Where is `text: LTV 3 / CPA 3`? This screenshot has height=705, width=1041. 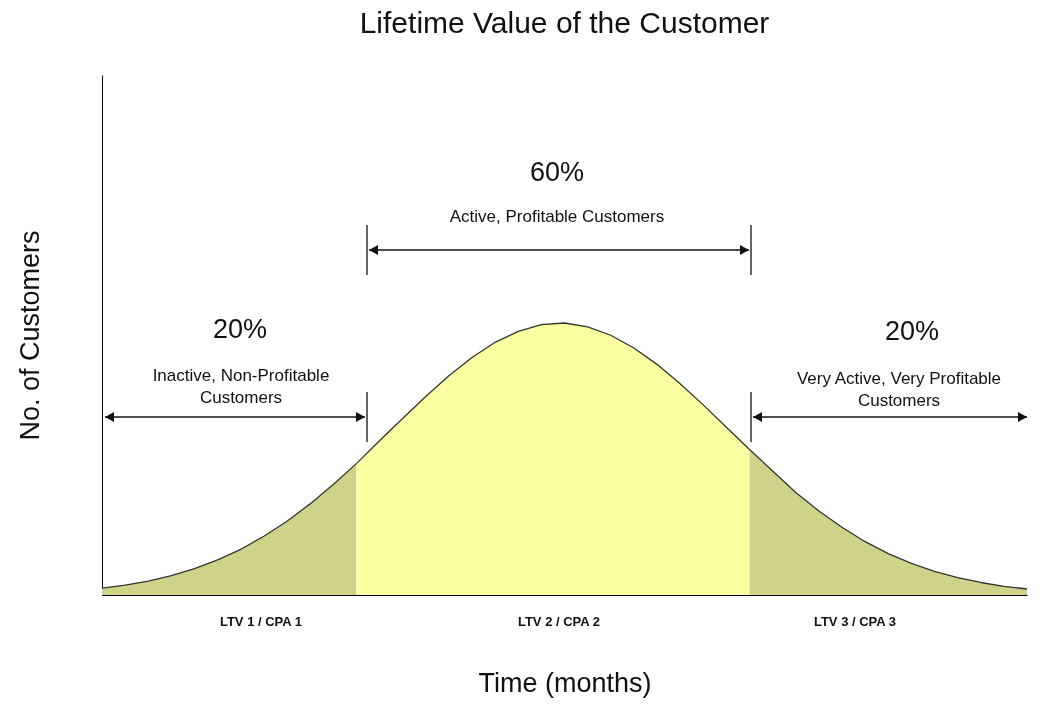
text: LTV 3 / CPA 3 is located at coordinates (855, 622).